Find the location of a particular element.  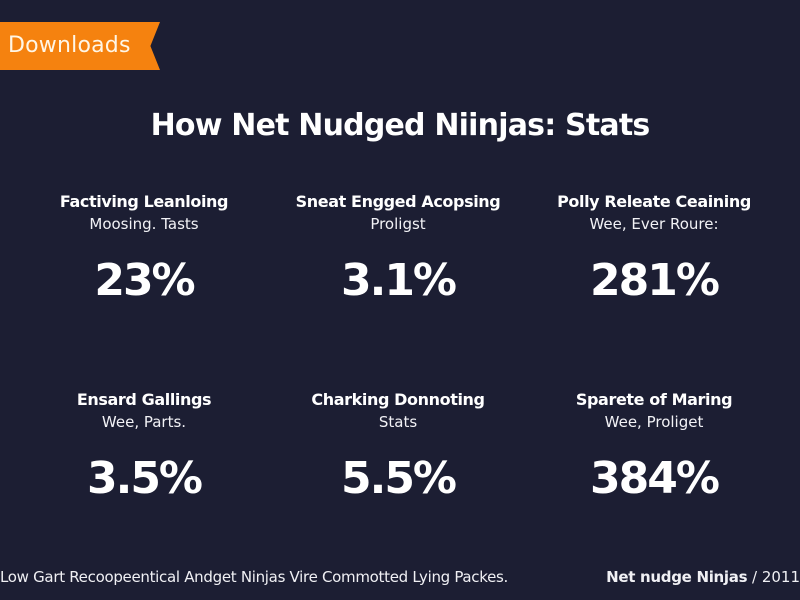

stat-value: 3.5% is located at coordinates (144, 478).